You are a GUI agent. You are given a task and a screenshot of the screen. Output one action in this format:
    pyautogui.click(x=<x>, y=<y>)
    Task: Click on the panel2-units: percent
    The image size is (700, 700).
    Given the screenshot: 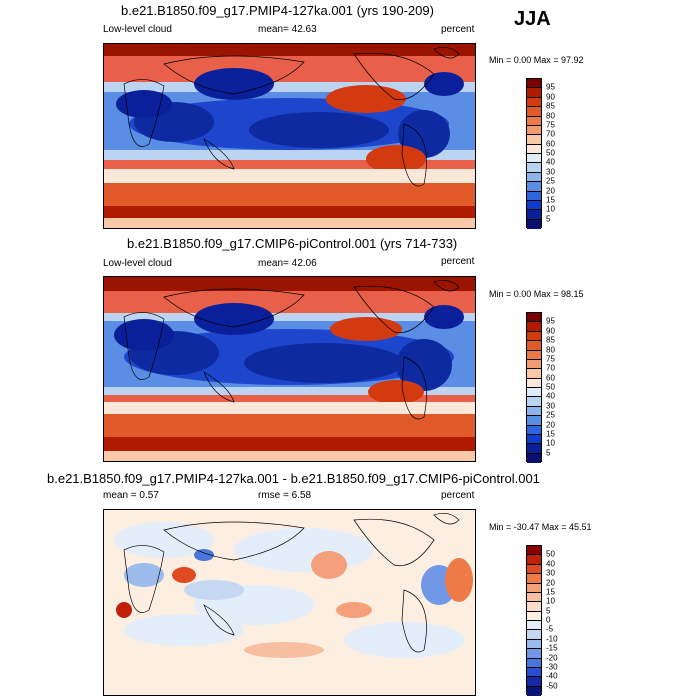 What is the action you would take?
    pyautogui.click(x=458, y=261)
    